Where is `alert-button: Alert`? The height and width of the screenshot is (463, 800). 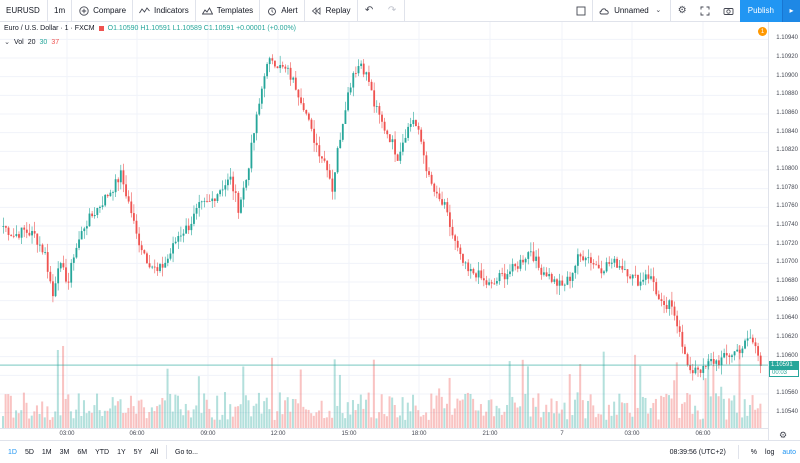
alert-button: Alert is located at coordinates (282, 11).